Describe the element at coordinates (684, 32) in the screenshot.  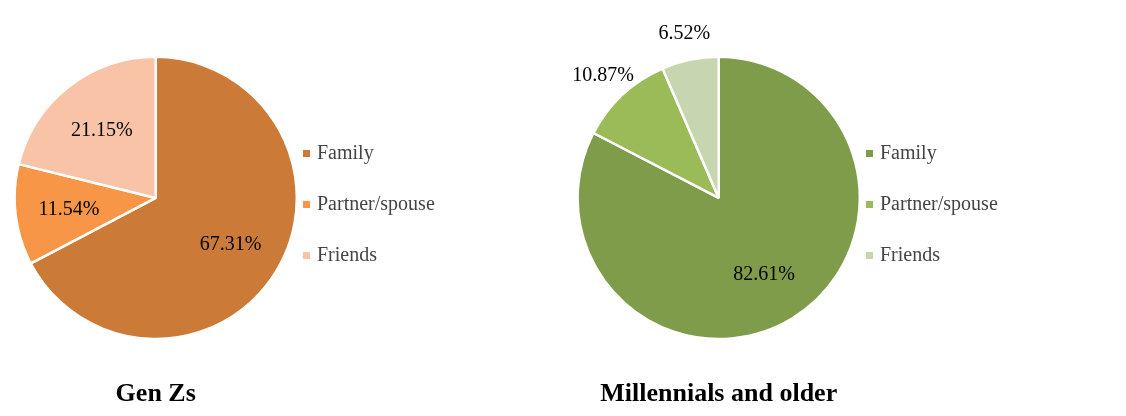
I see `data-label: 6.52%` at that location.